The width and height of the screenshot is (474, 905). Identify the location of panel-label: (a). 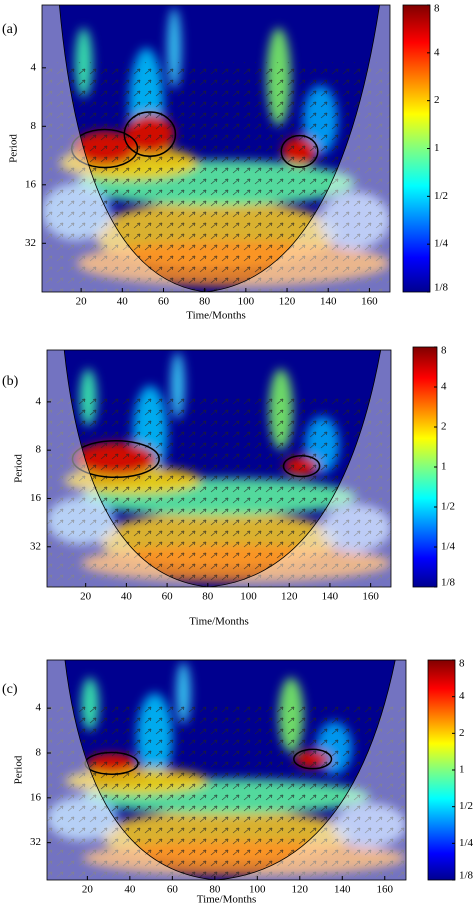
(10, 29).